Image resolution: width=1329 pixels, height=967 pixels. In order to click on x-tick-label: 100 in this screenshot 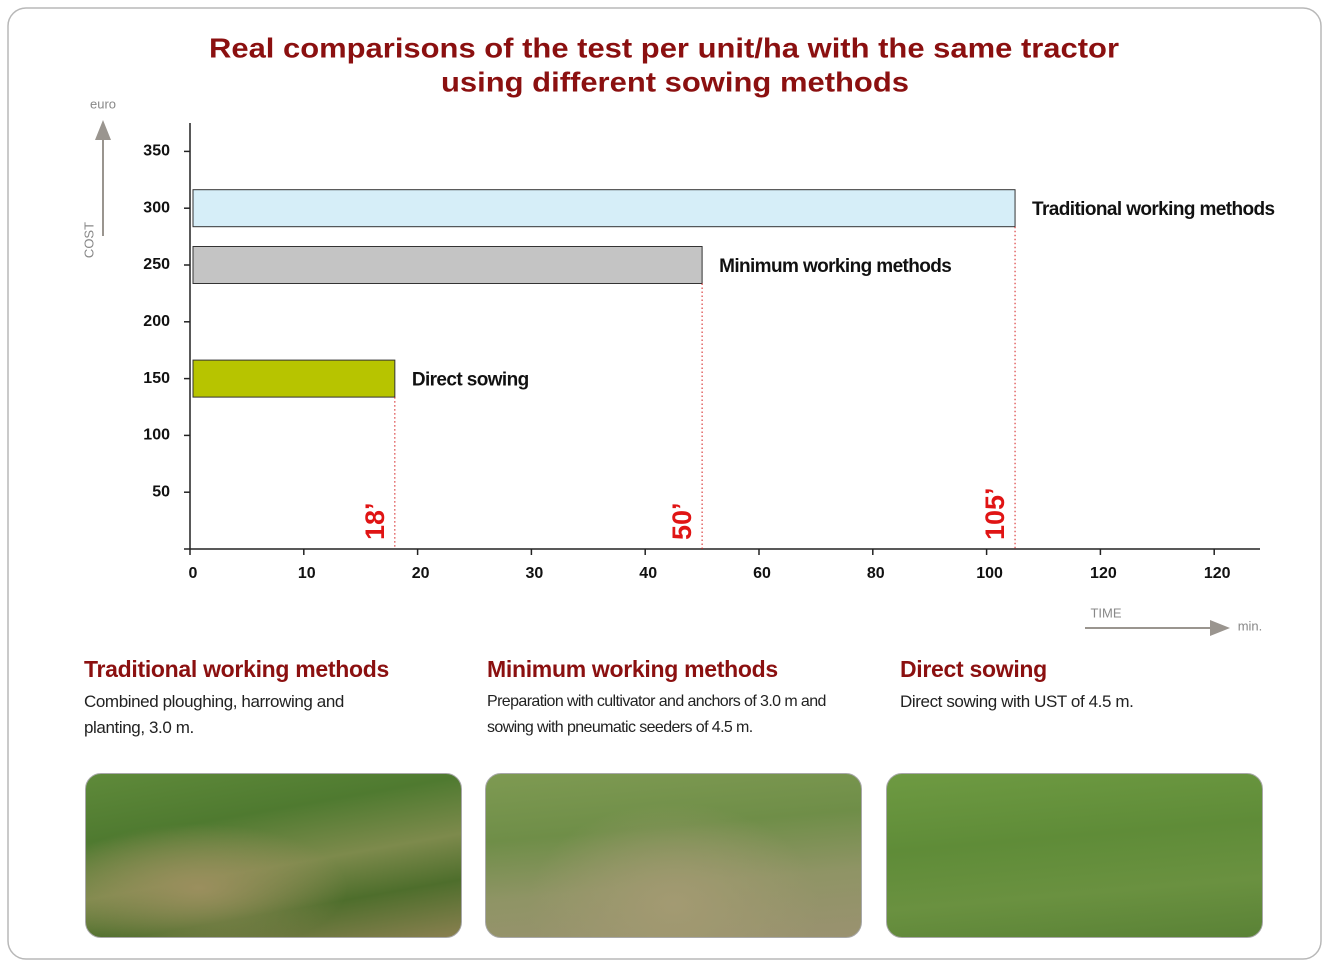, I will do `click(989, 573)`.